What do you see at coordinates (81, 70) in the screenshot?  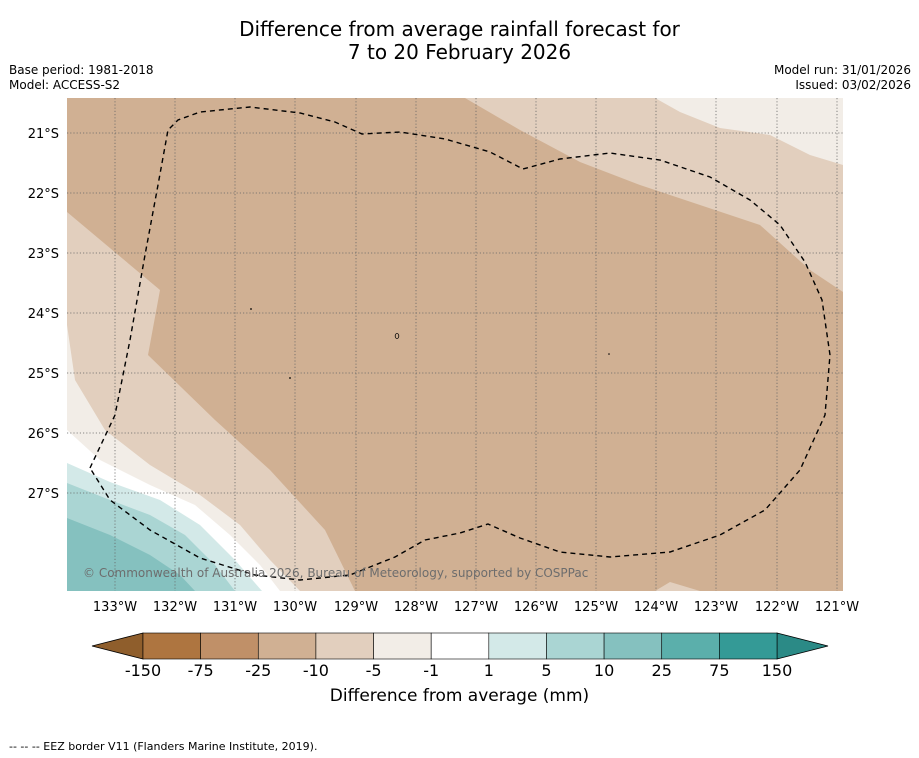 I see `base-period-text: Base period: 1981-2018` at bounding box center [81, 70].